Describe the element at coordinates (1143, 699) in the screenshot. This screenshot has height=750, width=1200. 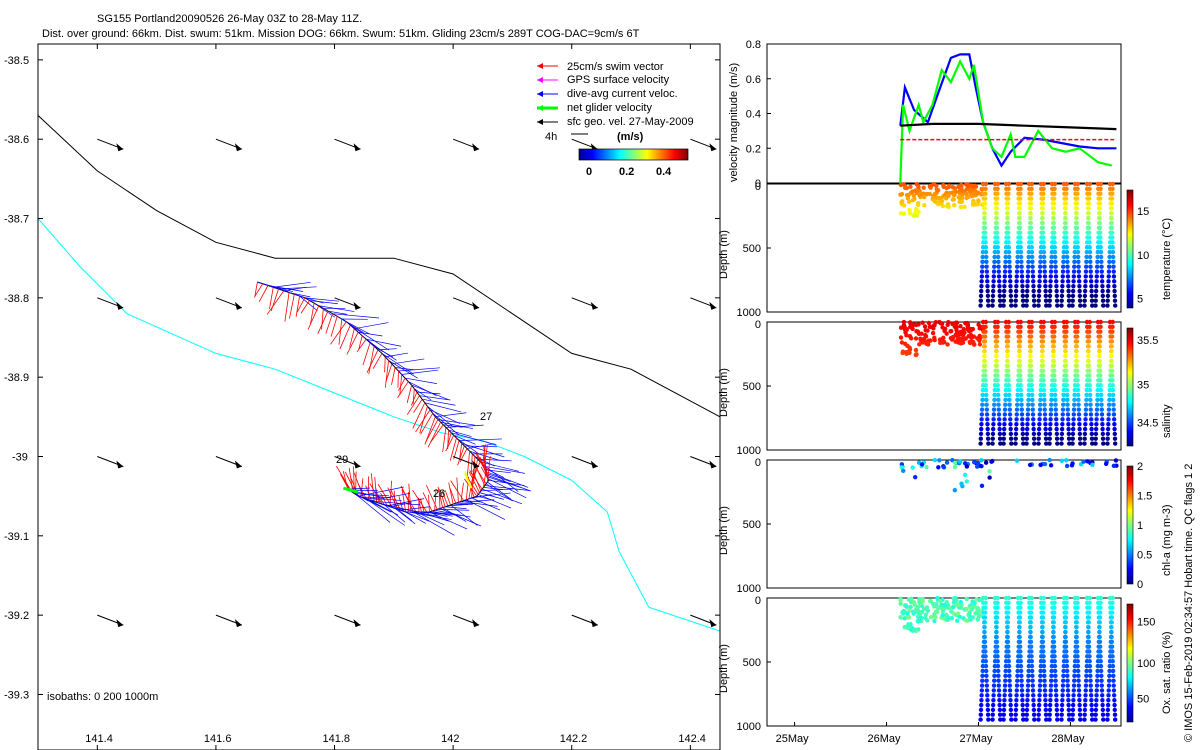
I see `colorbar-tick-label: 50` at that location.